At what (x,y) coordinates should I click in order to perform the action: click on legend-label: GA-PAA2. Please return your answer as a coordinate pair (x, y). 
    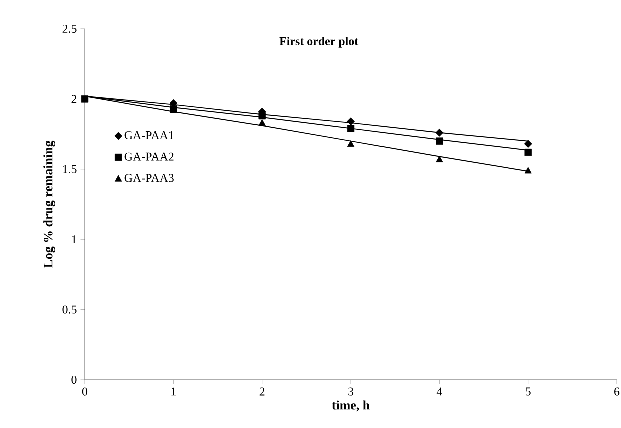
    Looking at the image, I should click on (149, 156).